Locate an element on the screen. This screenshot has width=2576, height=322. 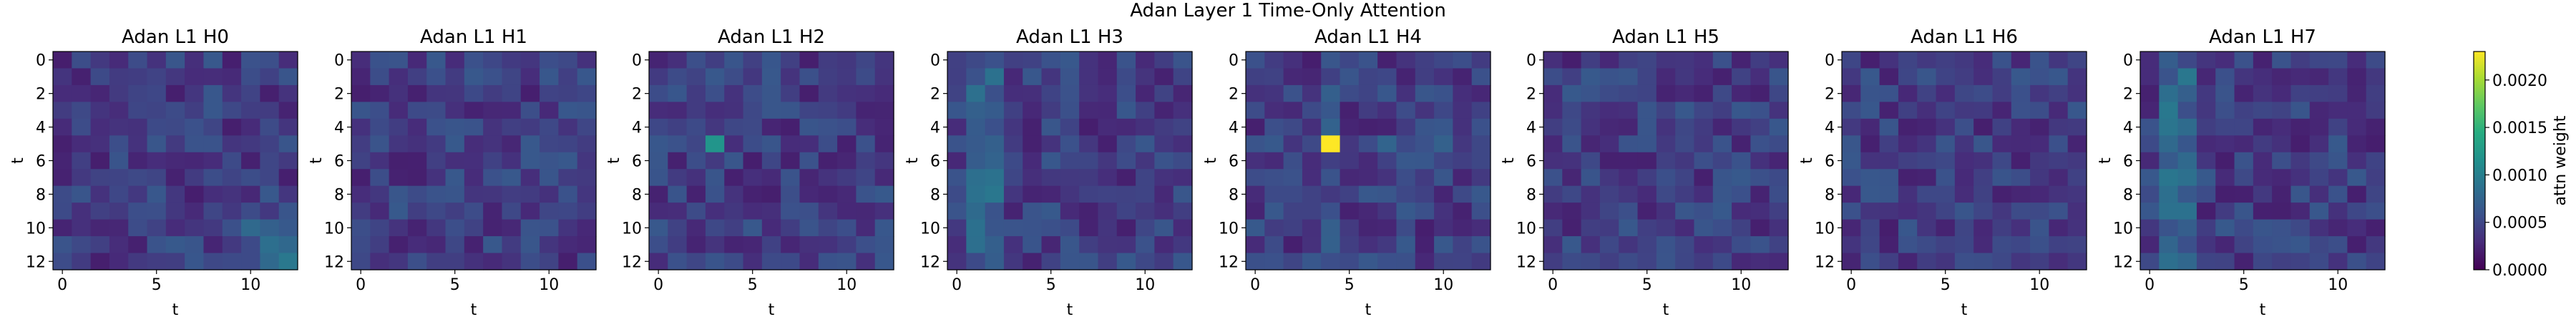
y-tick-label: 4 is located at coordinates (1830, 128).